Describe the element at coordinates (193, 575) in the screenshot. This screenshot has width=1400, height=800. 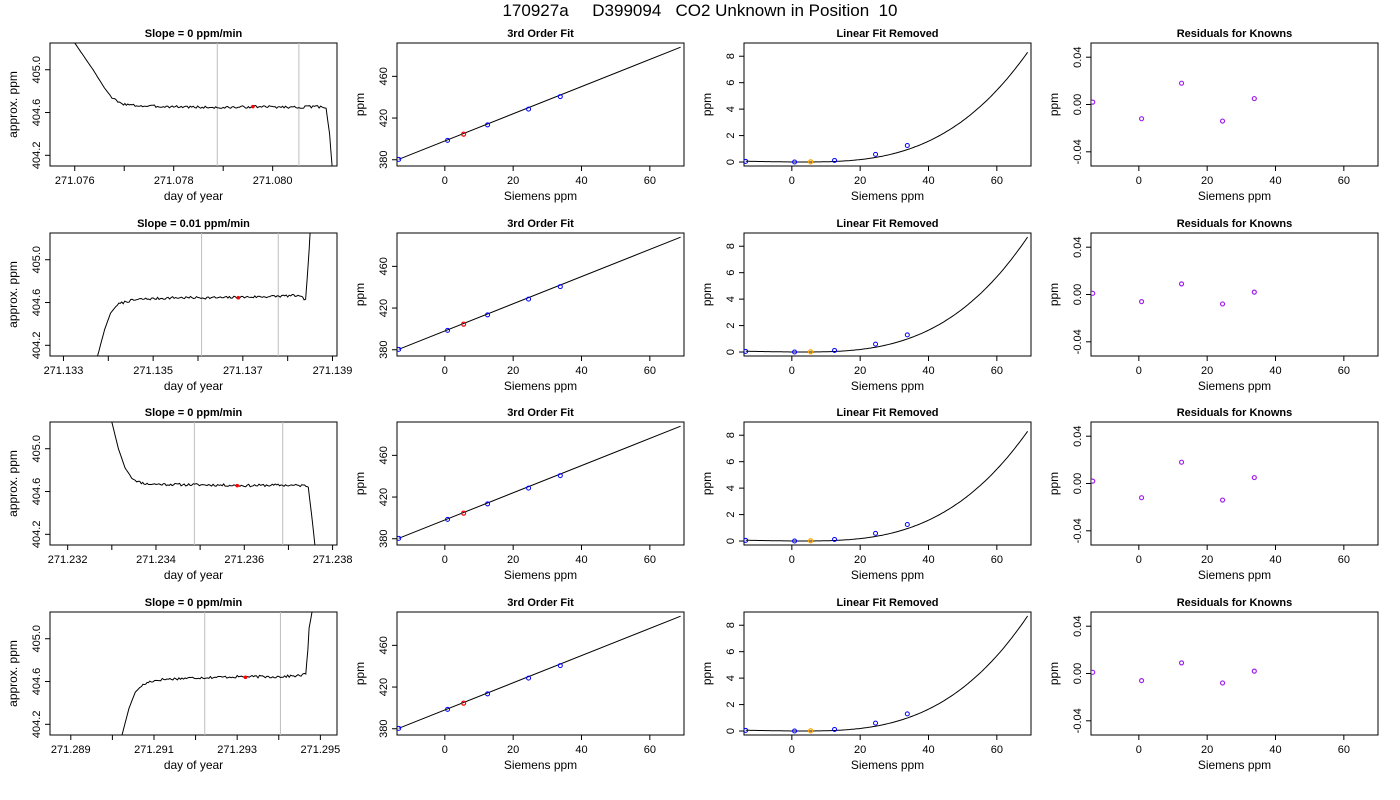
I see `x-axis-label: day of year` at that location.